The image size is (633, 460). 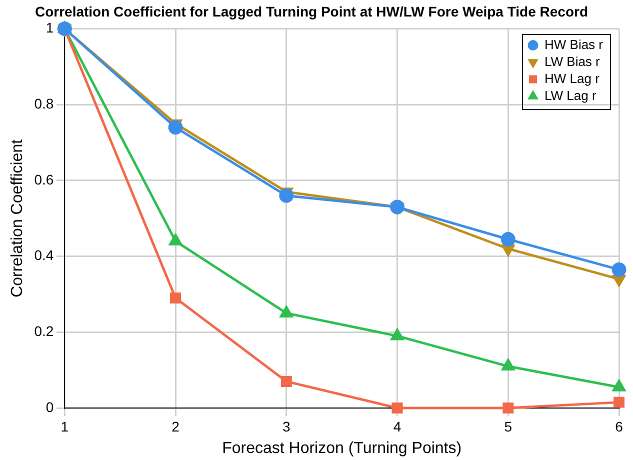 I want to click on legend-label: LW Lag r, so click(x=570, y=95).